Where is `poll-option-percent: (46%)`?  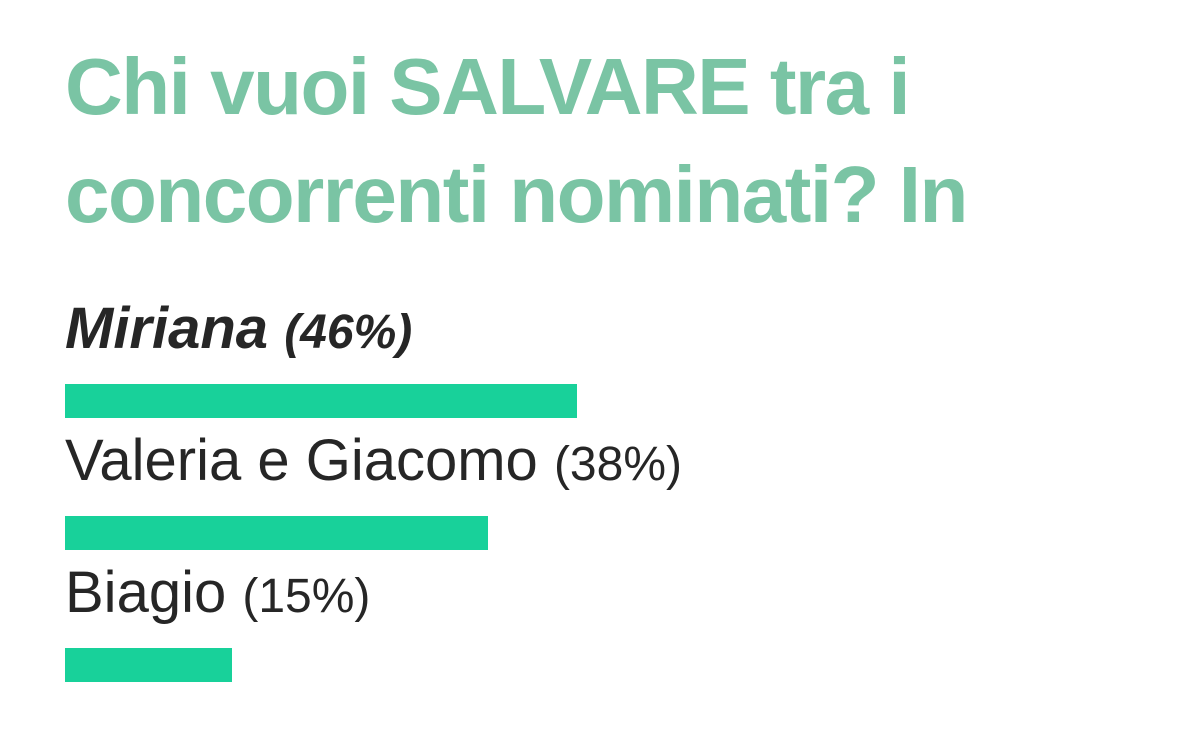 poll-option-percent: (46%) is located at coordinates (348, 332).